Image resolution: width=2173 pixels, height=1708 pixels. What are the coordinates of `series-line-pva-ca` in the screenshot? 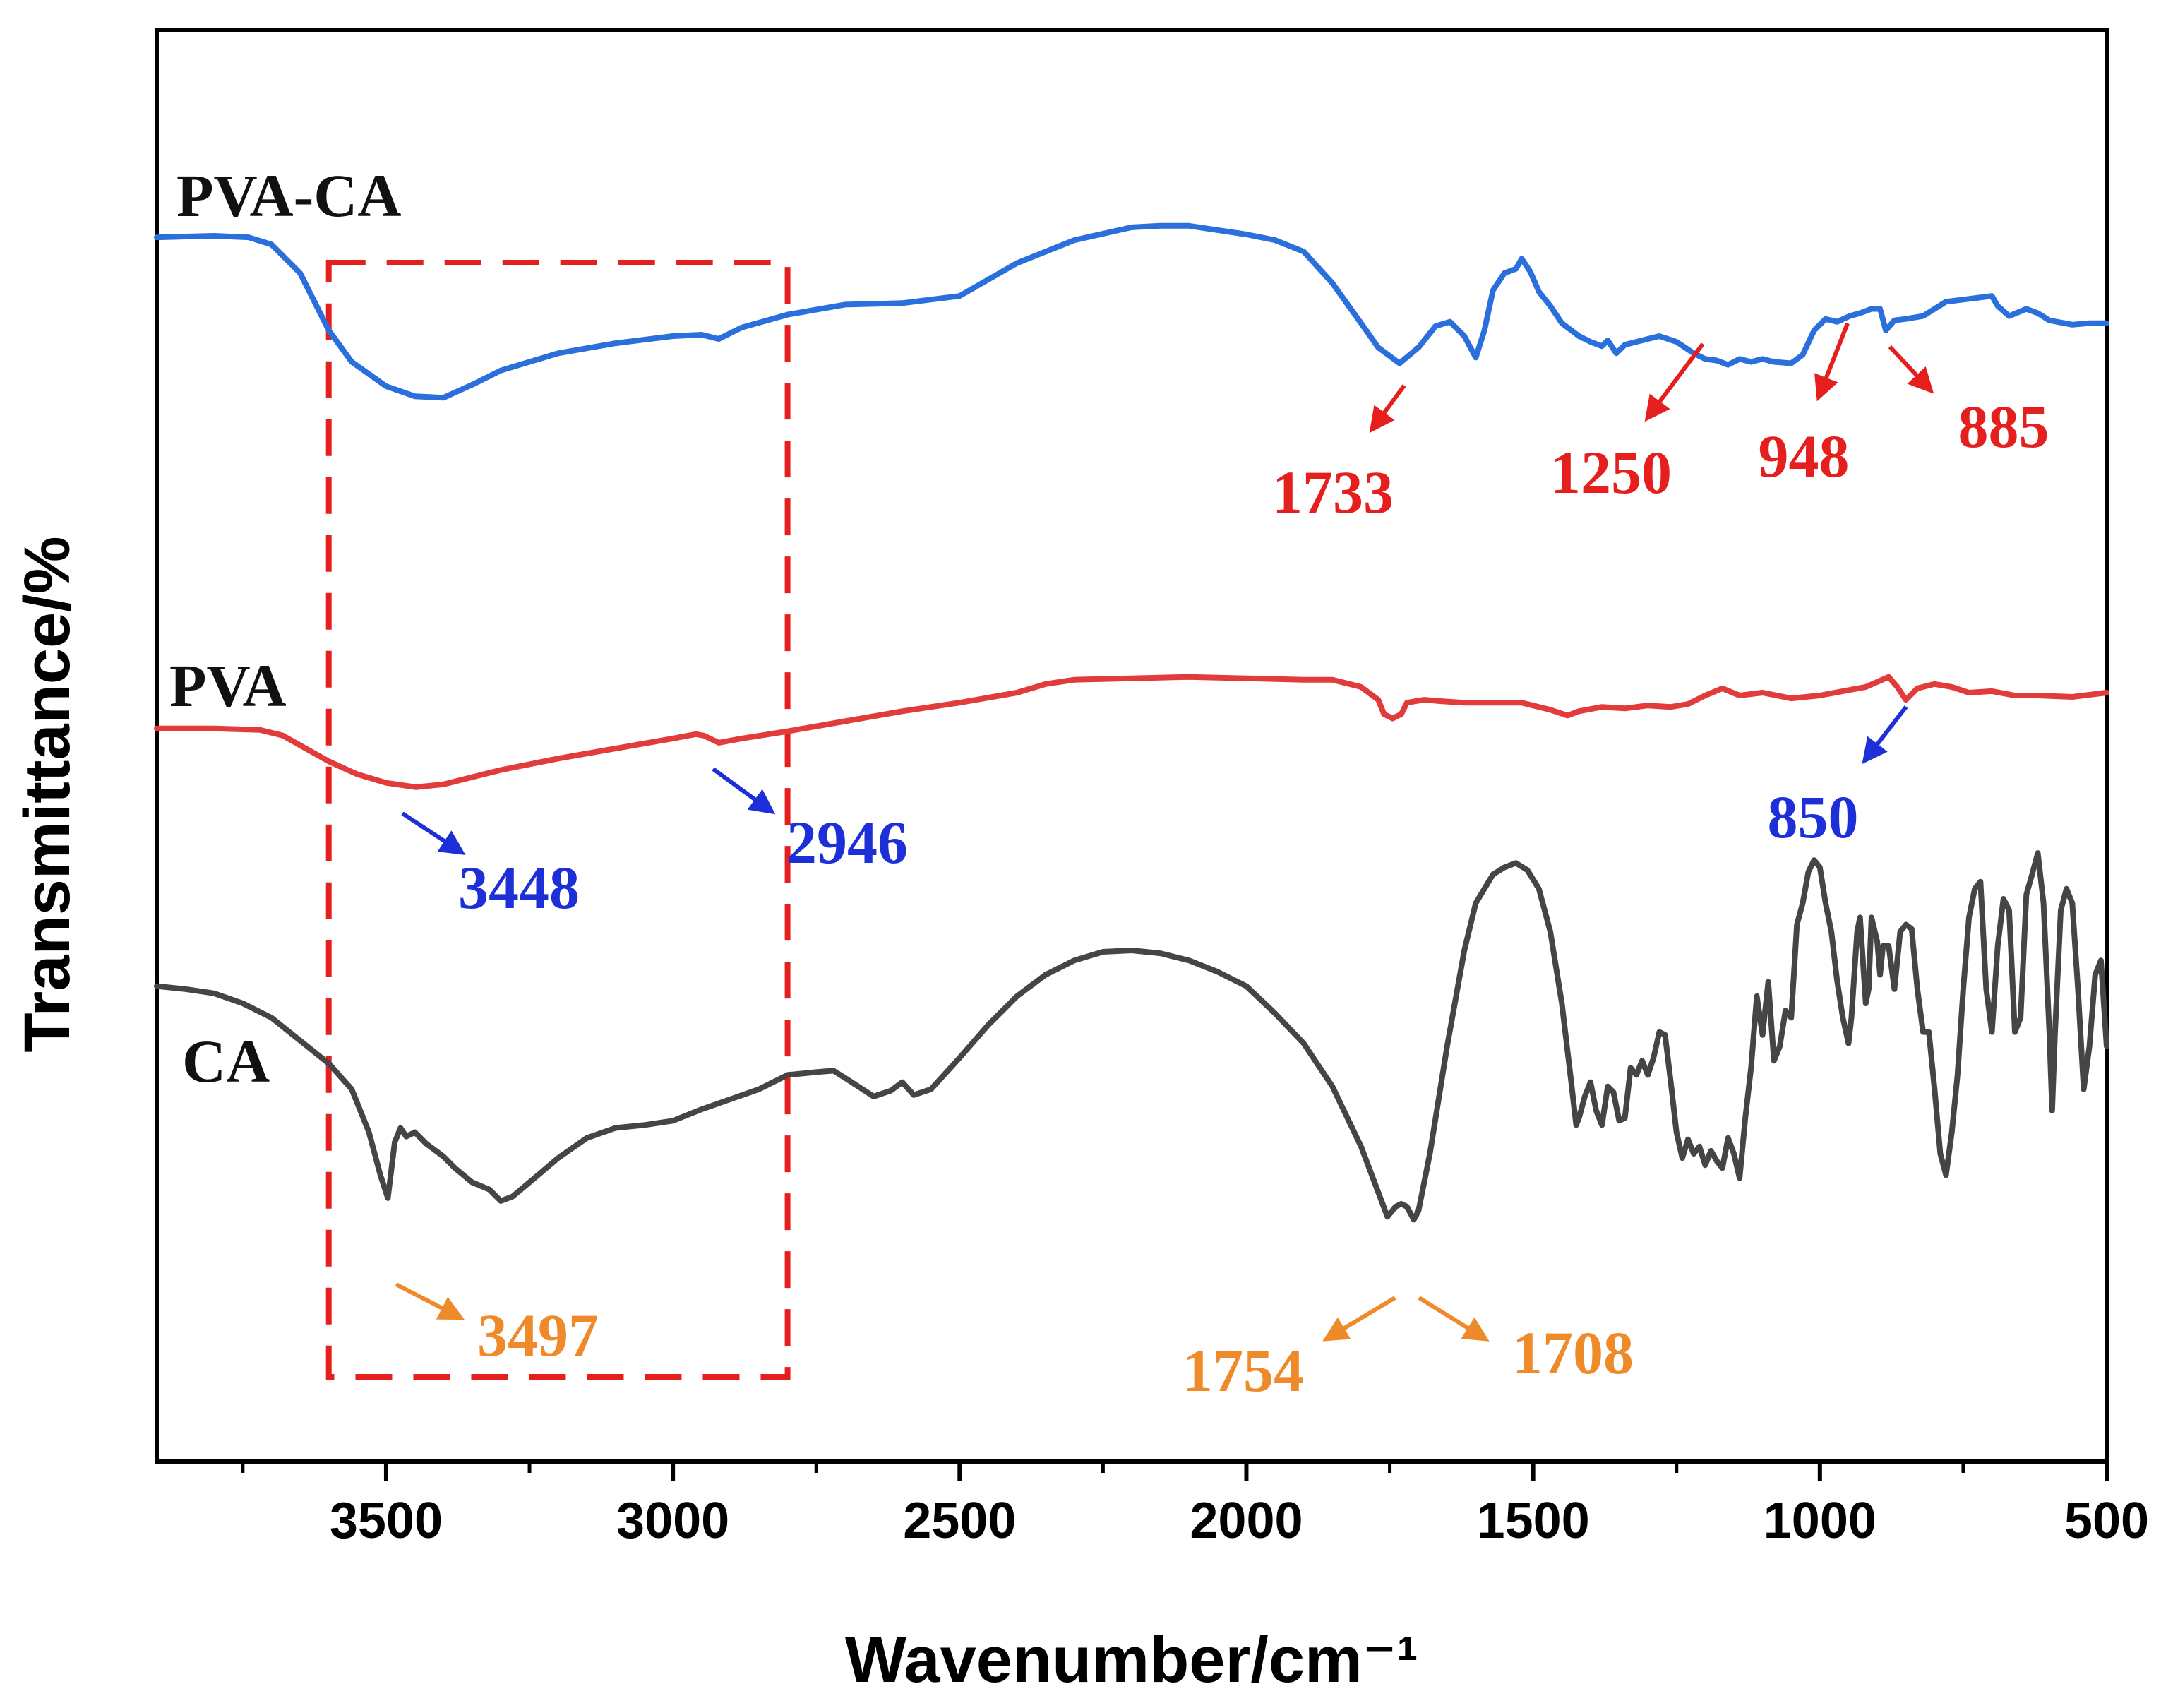 It's located at (1131, 311).